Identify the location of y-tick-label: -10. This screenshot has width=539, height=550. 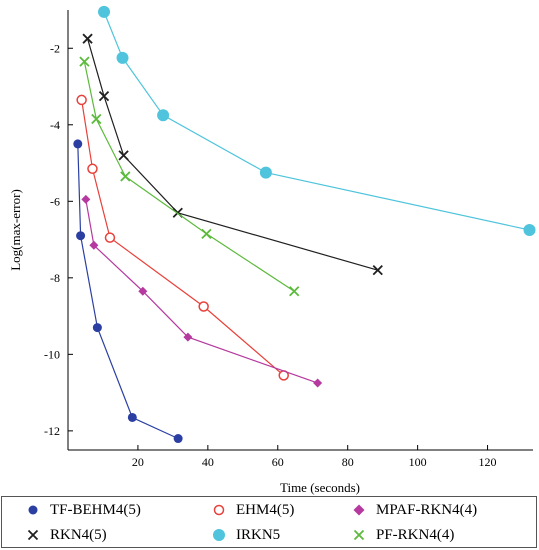
(52, 354).